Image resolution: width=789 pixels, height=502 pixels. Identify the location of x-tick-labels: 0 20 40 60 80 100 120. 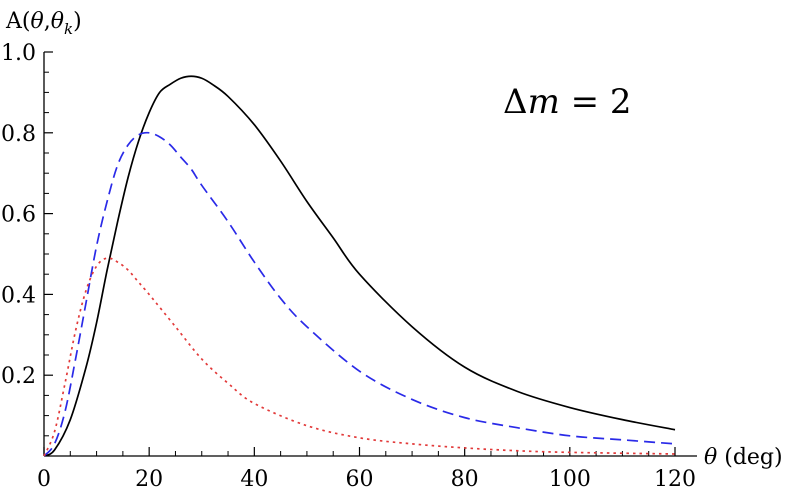
(366, 479).